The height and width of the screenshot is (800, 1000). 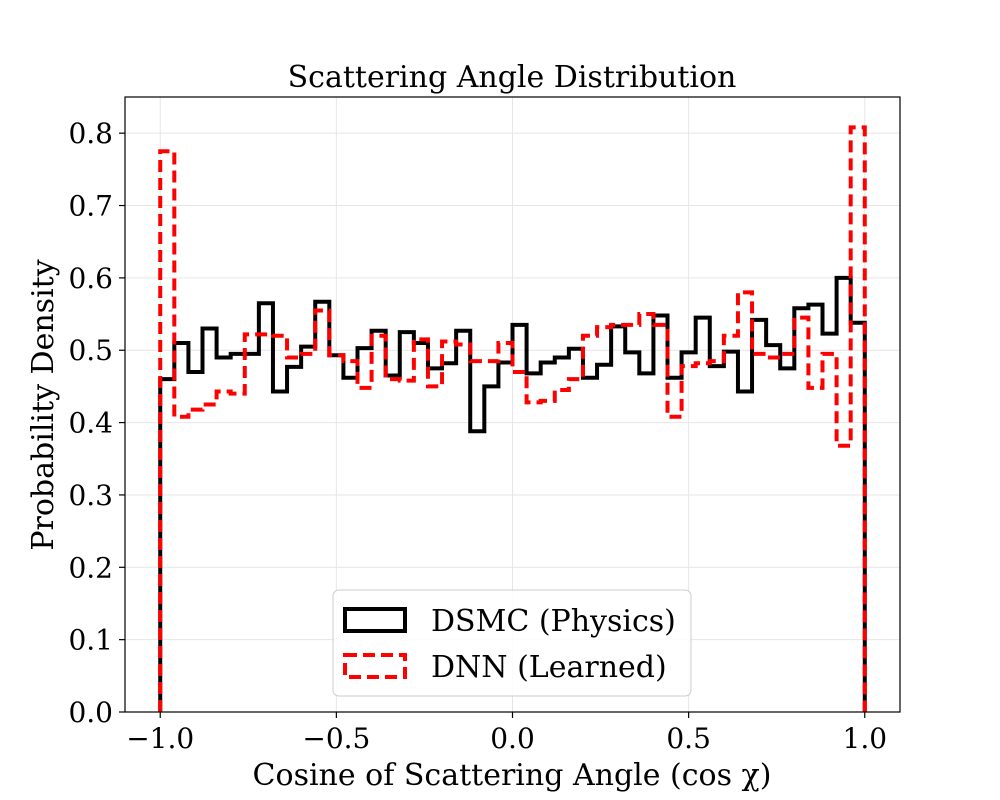 What do you see at coordinates (90, 567) in the screenshot?
I see `y-tick-label: 0.2` at bounding box center [90, 567].